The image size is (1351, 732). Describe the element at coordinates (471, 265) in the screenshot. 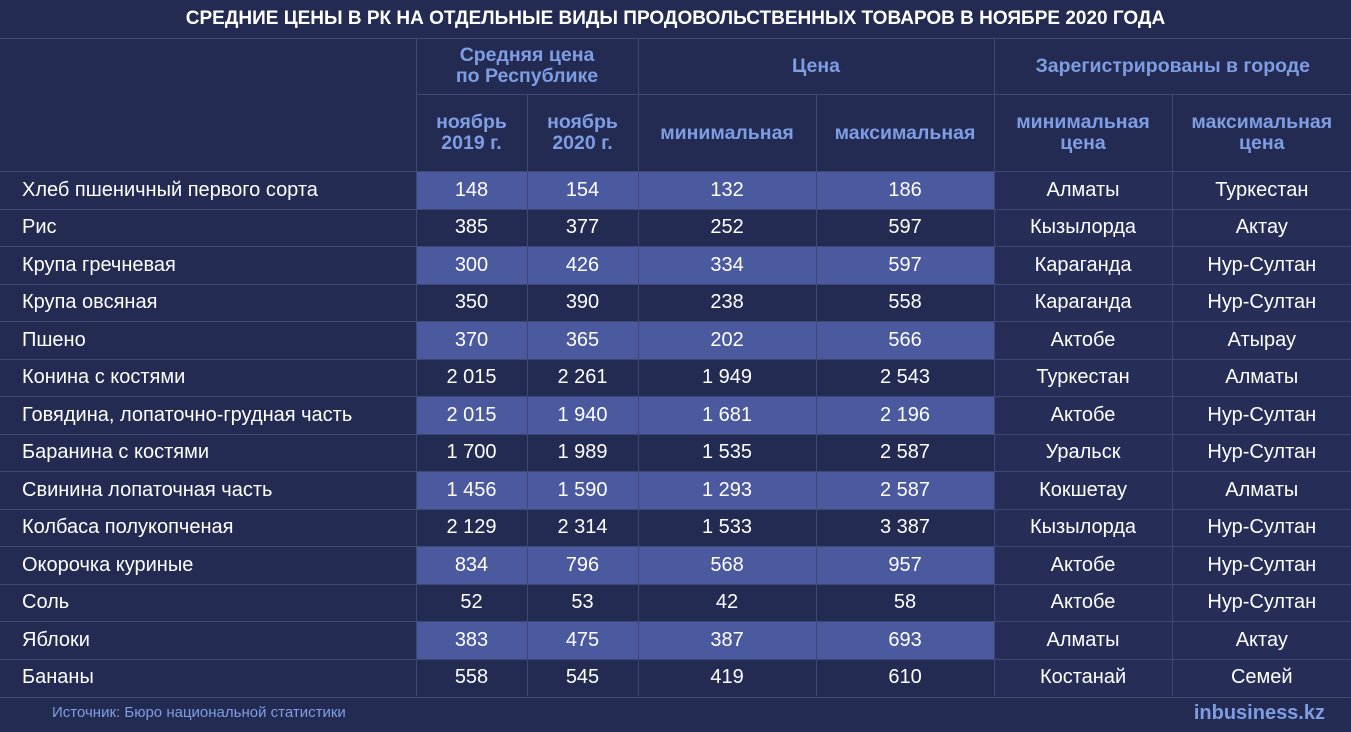

I see `price-nov-2019-cell: 300` at that location.